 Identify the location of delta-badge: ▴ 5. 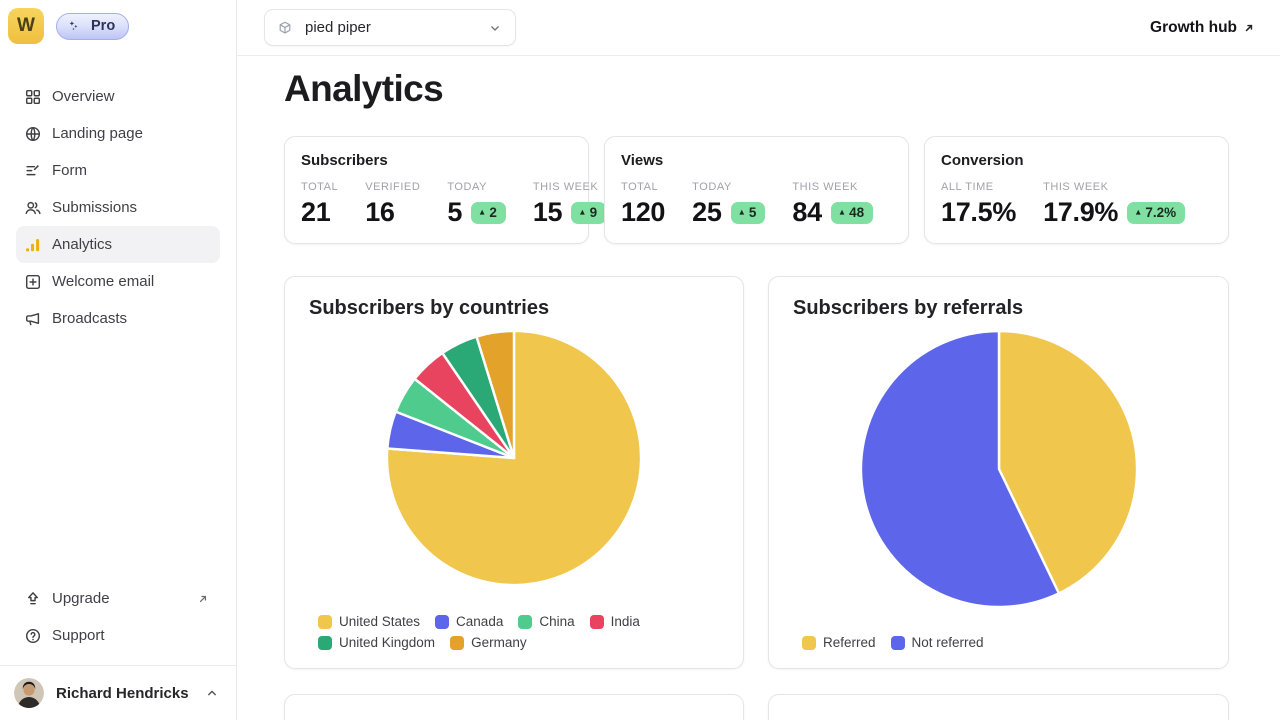
(748, 212).